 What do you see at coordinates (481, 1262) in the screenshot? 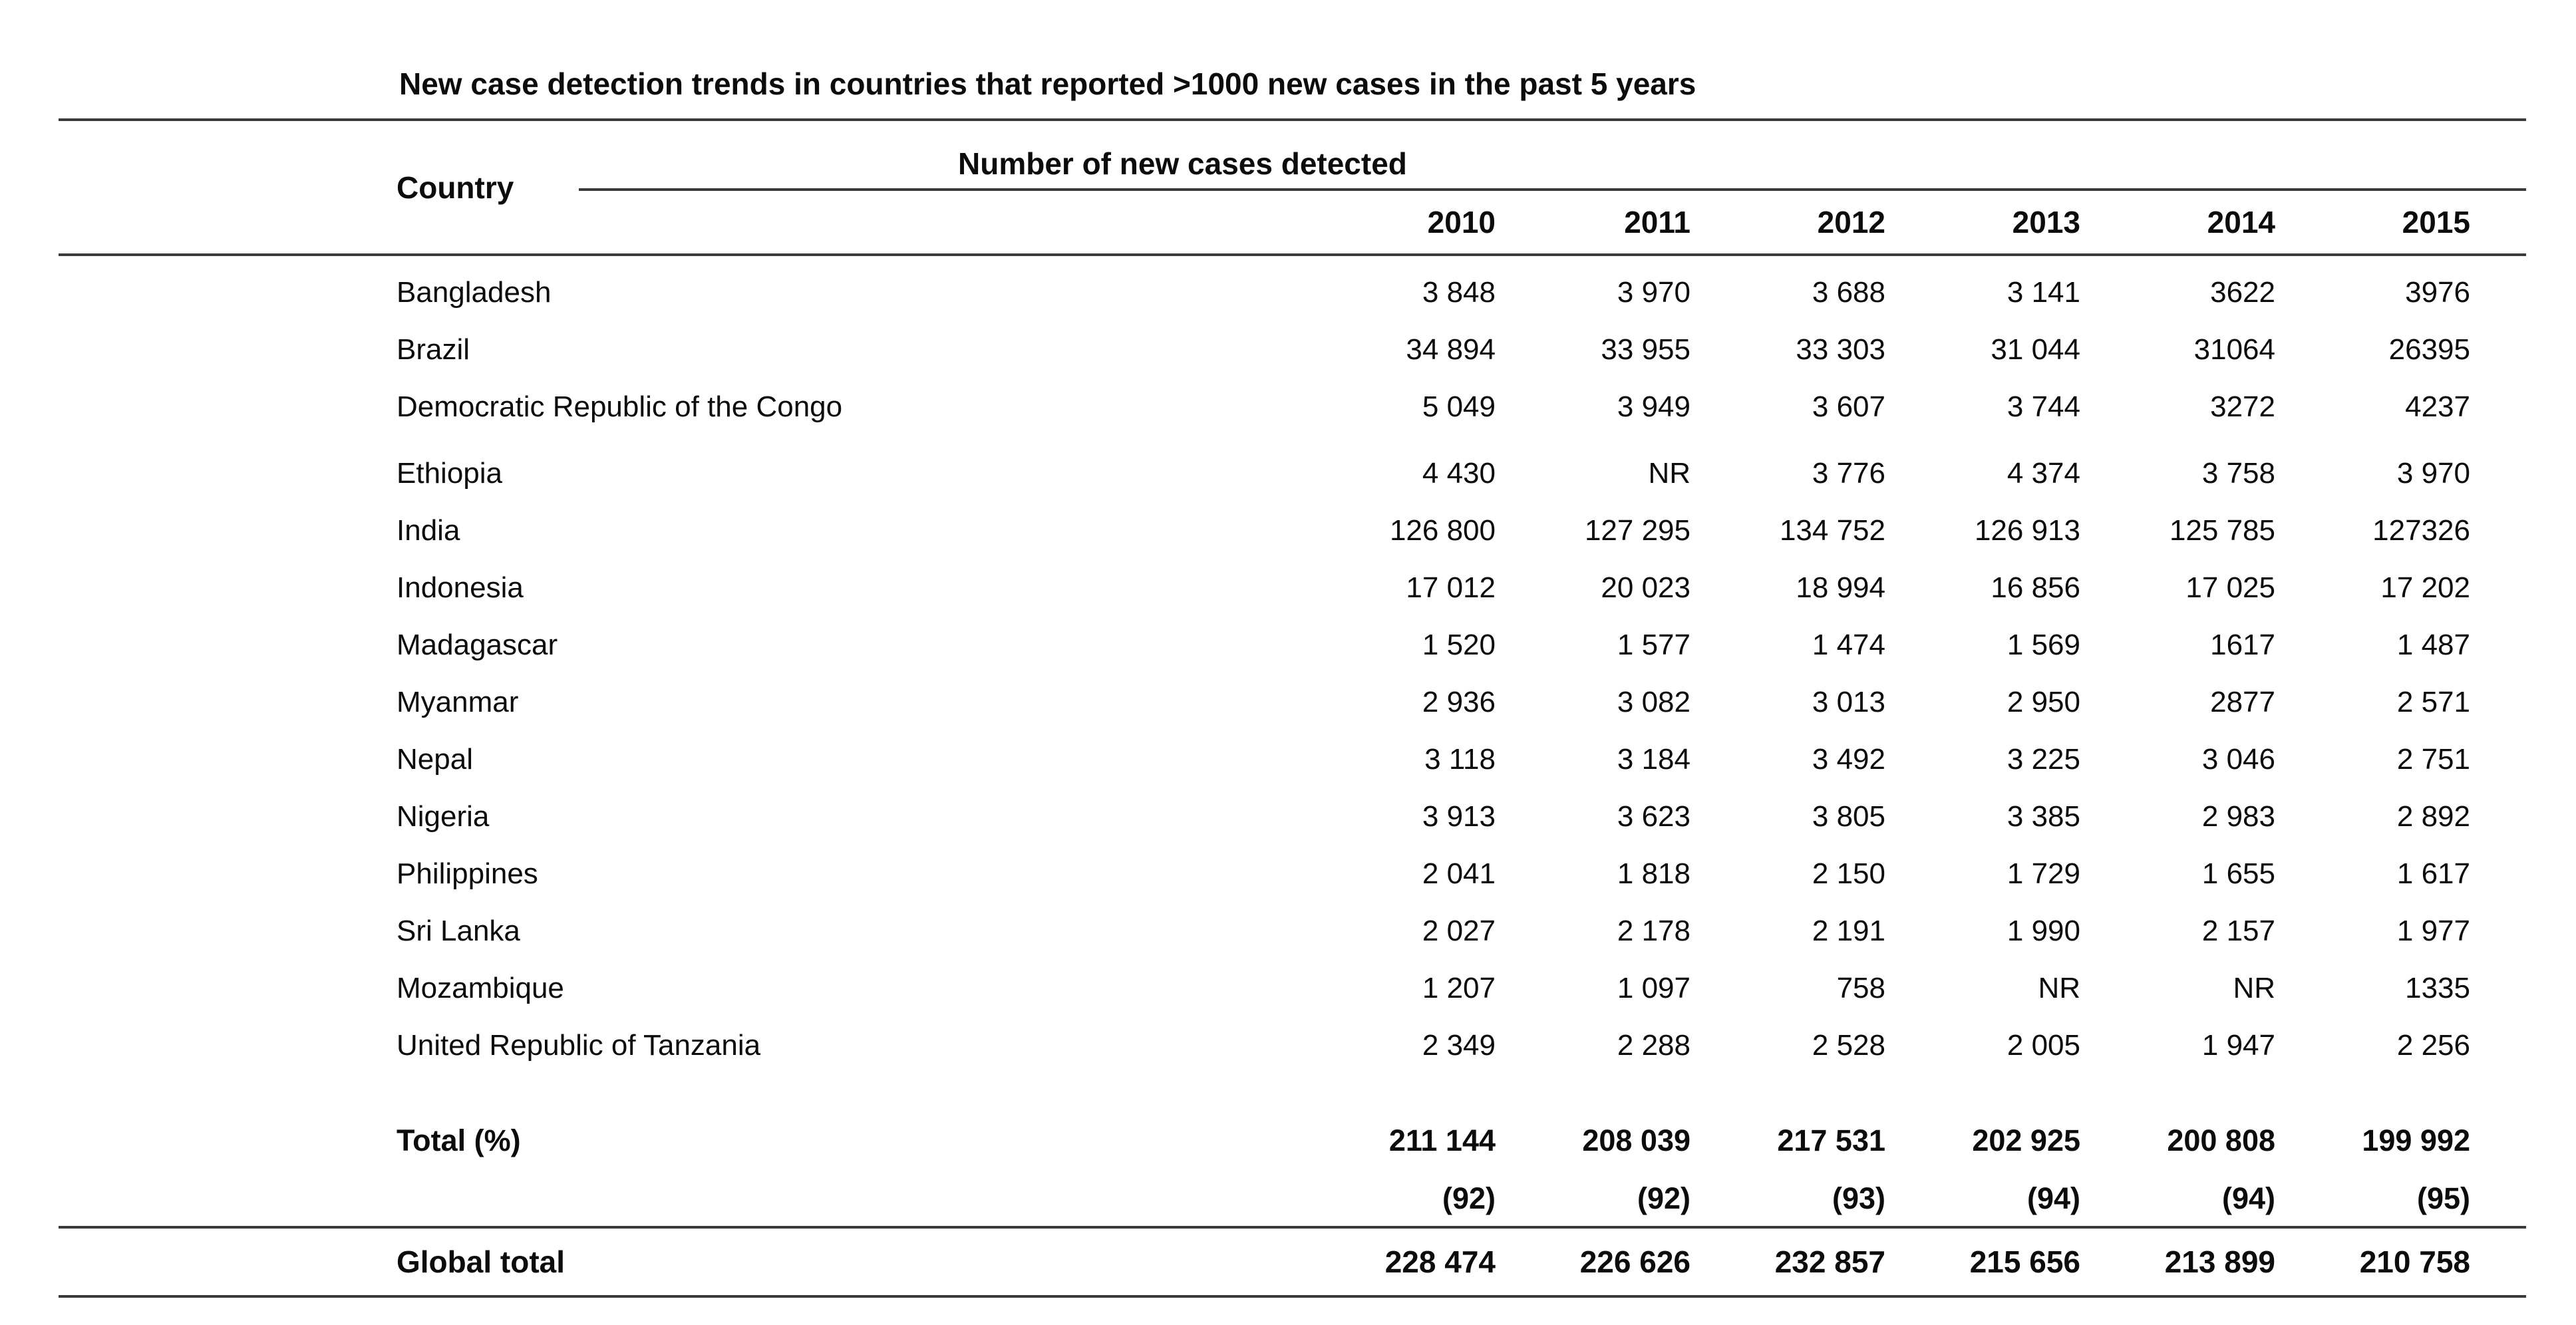
I see `global-total-label: Global total` at bounding box center [481, 1262].